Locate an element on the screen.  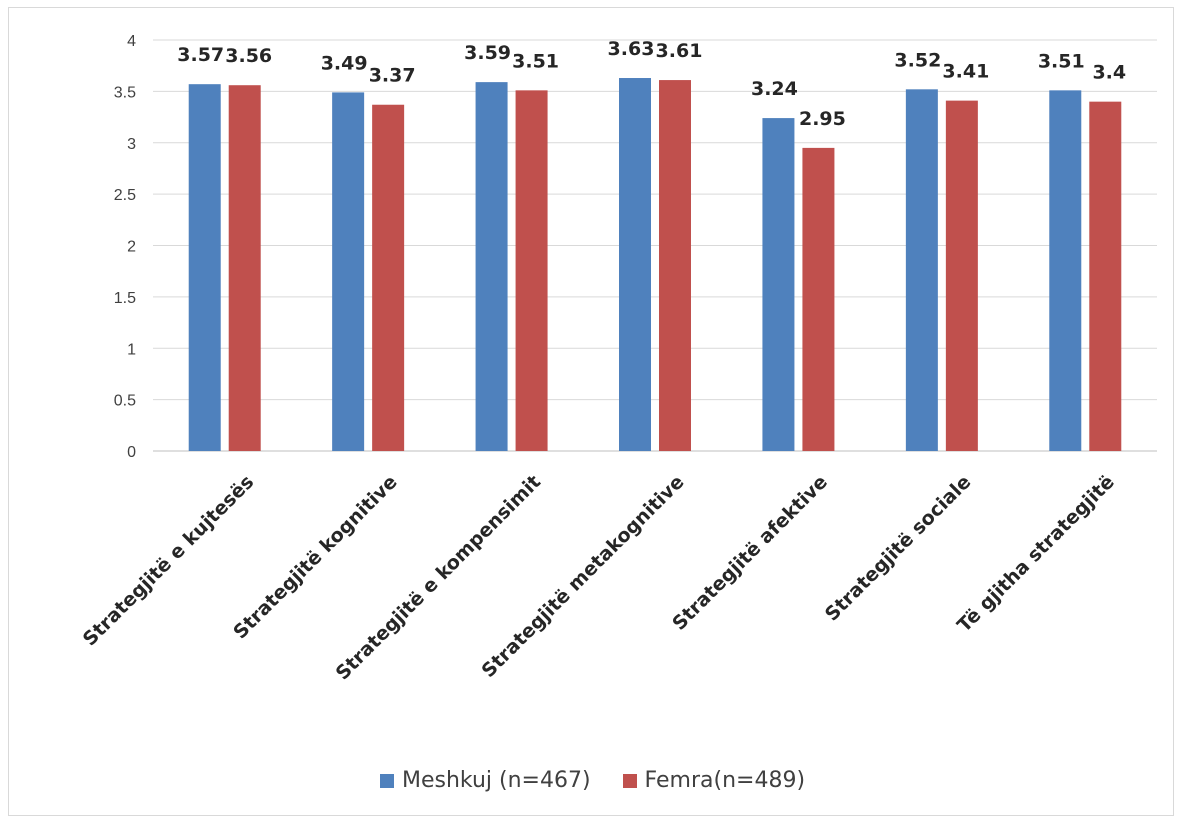
y-tick-label: 3 is located at coordinates (131, 144).